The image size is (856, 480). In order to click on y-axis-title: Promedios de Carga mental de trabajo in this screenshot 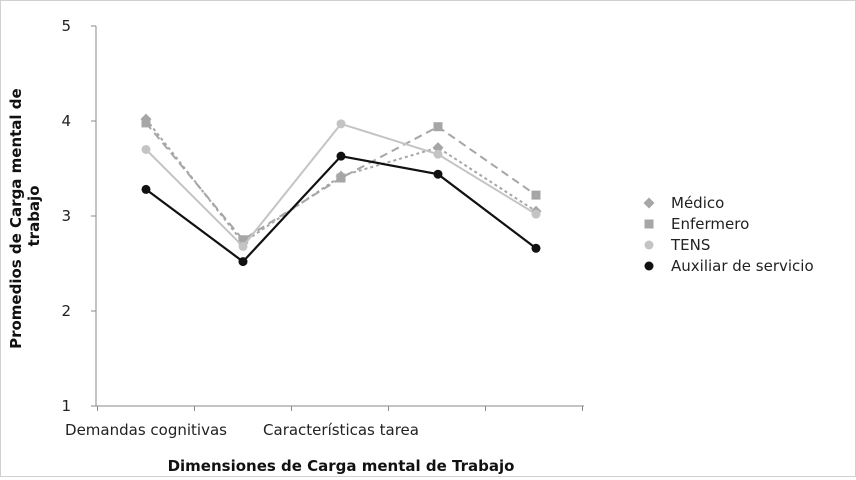, I will do `click(25, 216)`.